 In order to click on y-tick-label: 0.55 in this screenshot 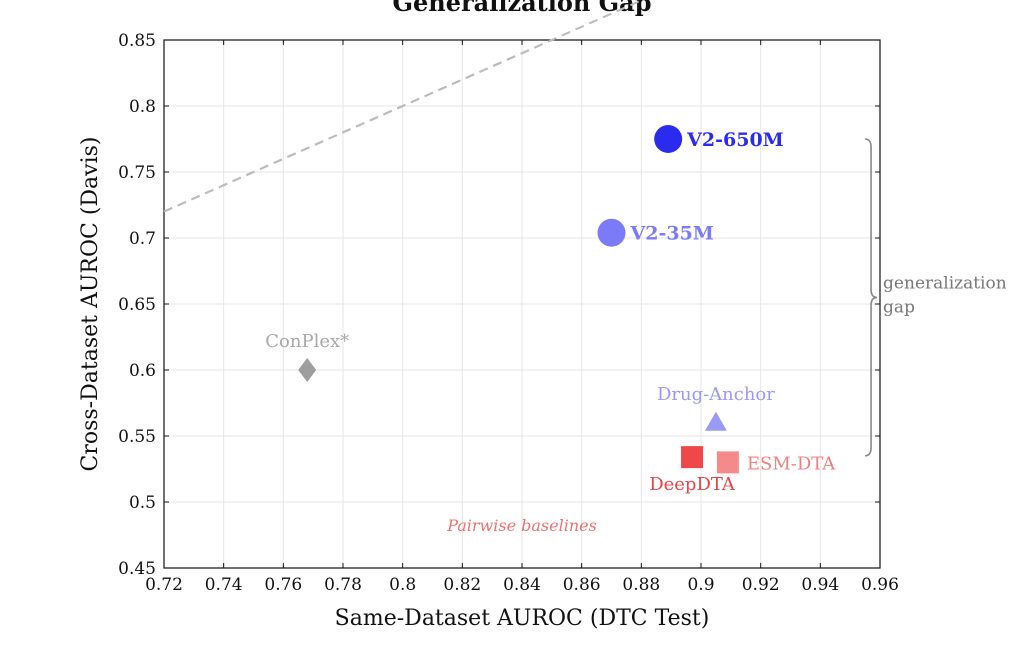, I will do `click(137, 437)`.